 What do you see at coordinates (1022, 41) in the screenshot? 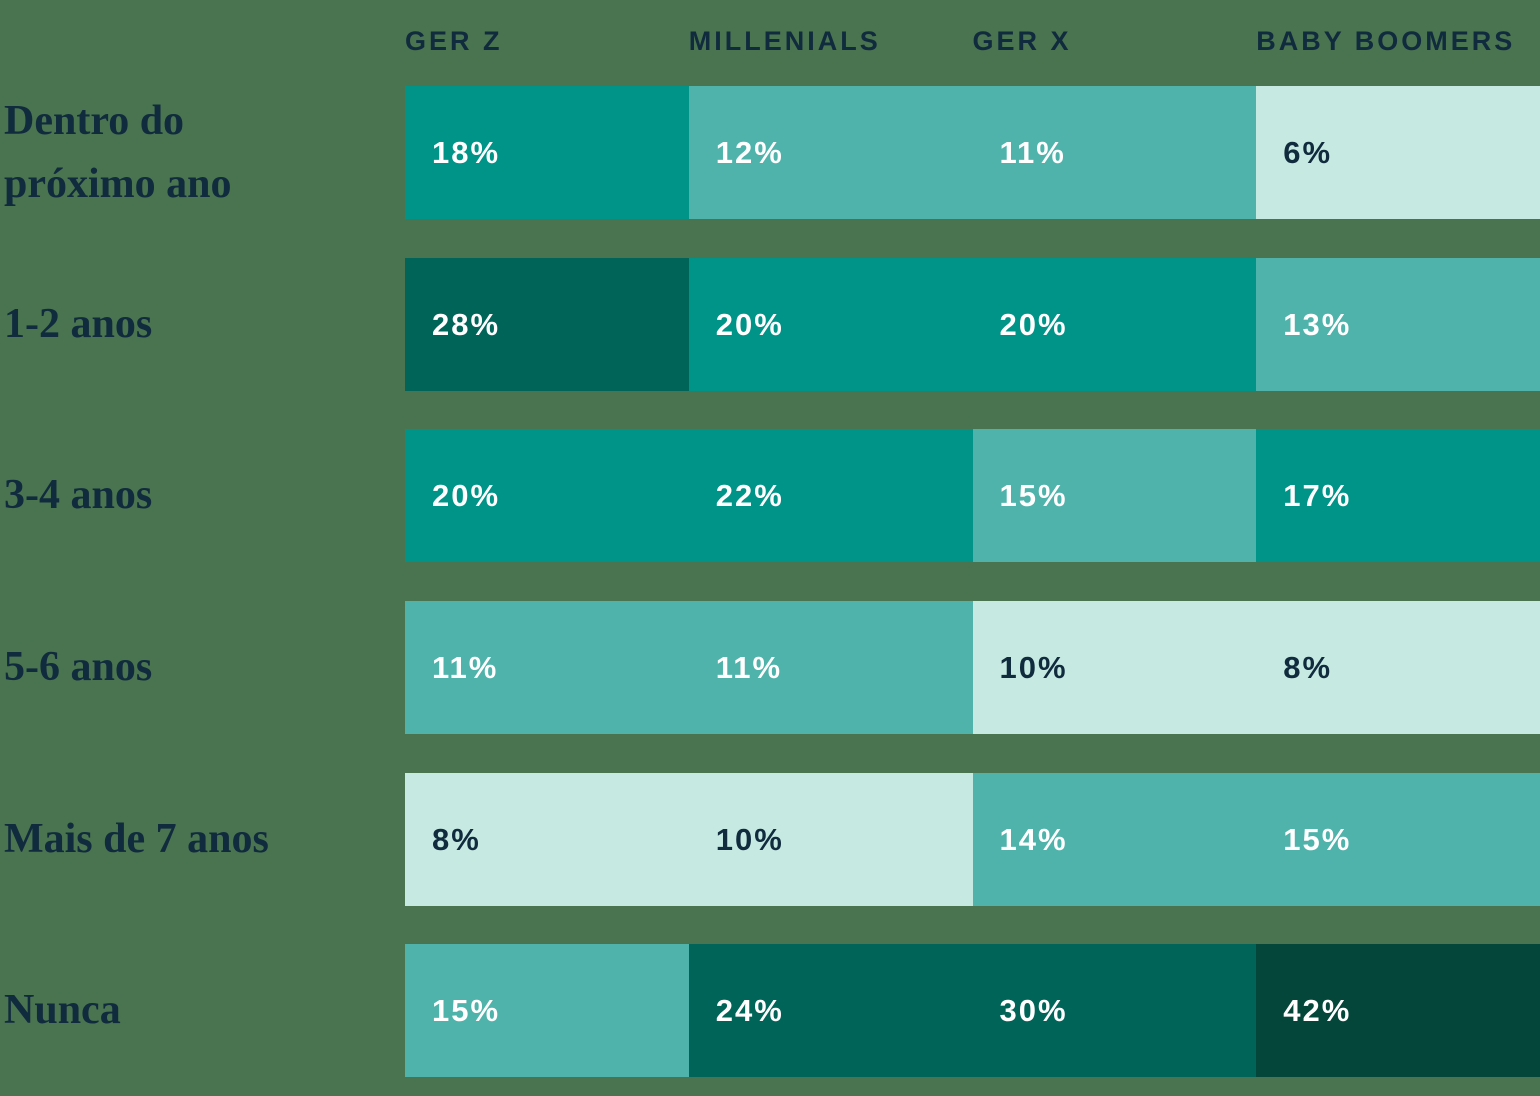
I see `column-header-ger-x: GER X` at bounding box center [1022, 41].